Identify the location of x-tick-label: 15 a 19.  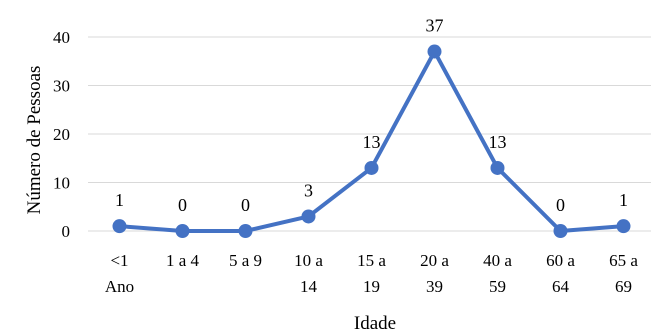
(371, 273).